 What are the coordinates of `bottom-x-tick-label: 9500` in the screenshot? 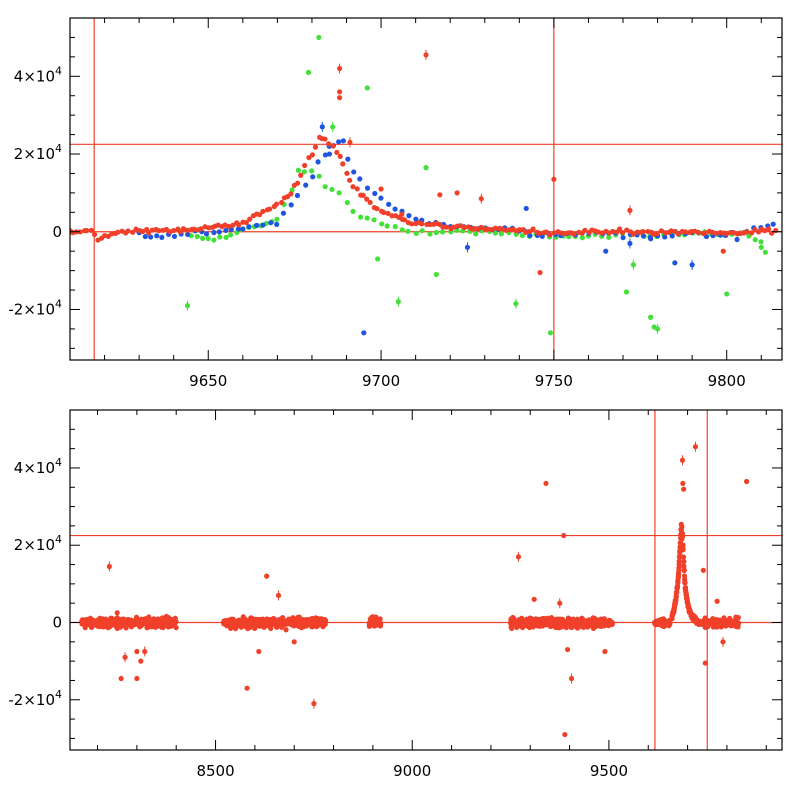 It's located at (609, 771).